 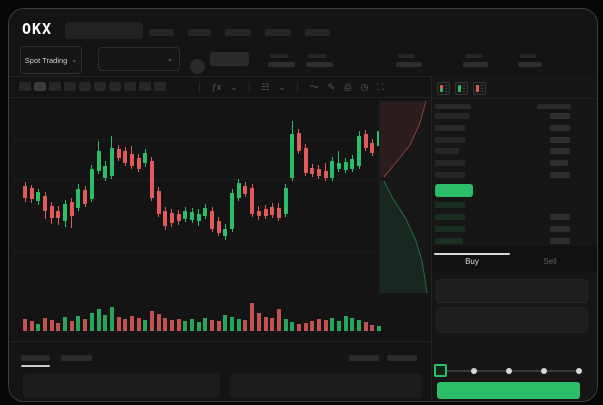 What do you see at coordinates (461, 88) in the screenshot?
I see `book-bids-icon` at bounding box center [461, 88].